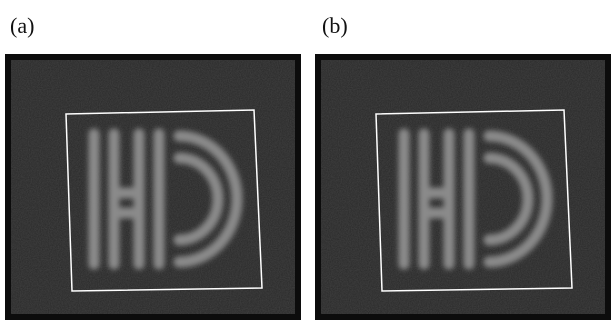 The image size is (612, 324). I want to click on panel-label: (a), so click(22, 25).